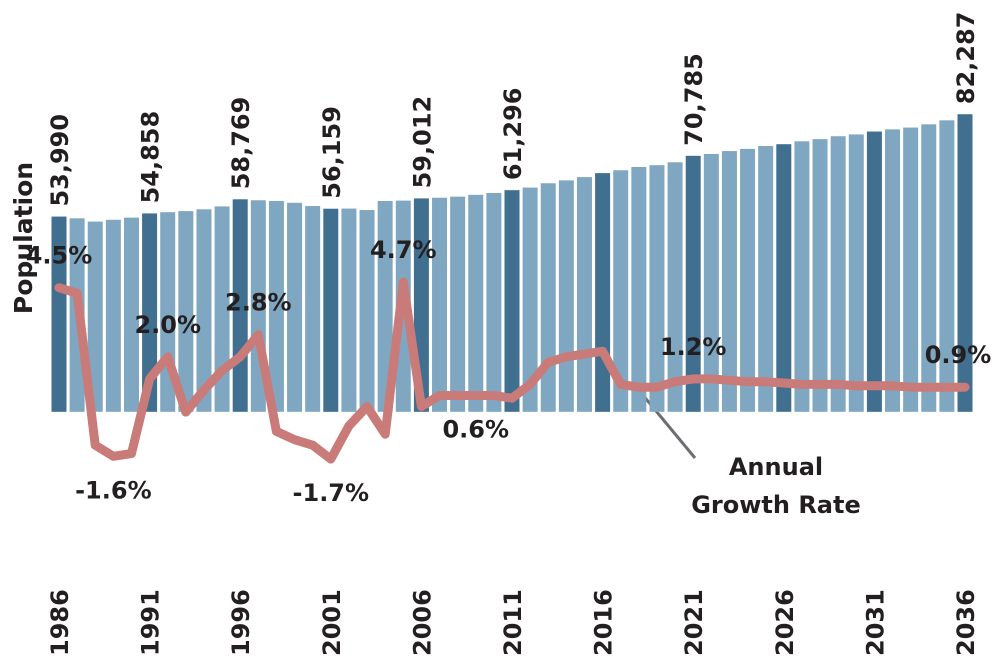 This screenshot has height=663, width=998. What do you see at coordinates (151, 157) in the screenshot?
I see `bar-value-label: 54,858` at bounding box center [151, 157].